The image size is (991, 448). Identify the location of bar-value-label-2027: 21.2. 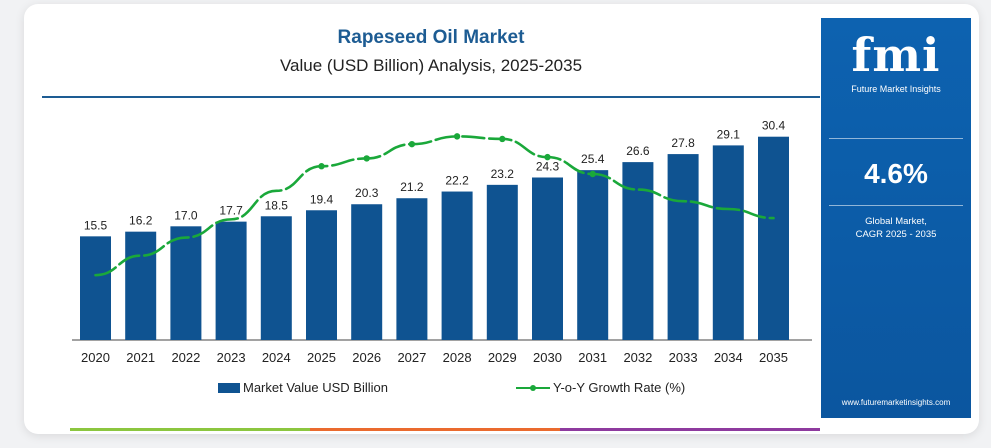
(412, 187).